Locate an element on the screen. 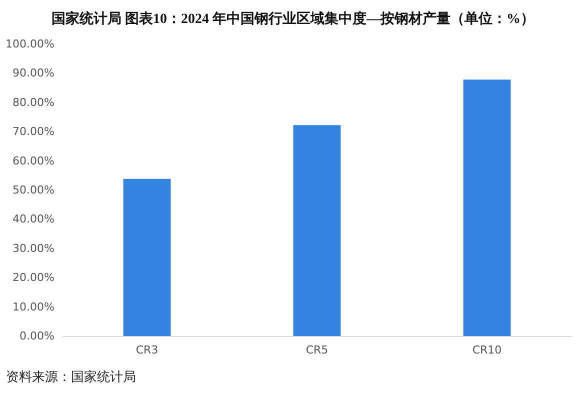 The height and width of the screenshot is (393, 586). y-tick-label: 70.00% is located at coordinates (33, 131).